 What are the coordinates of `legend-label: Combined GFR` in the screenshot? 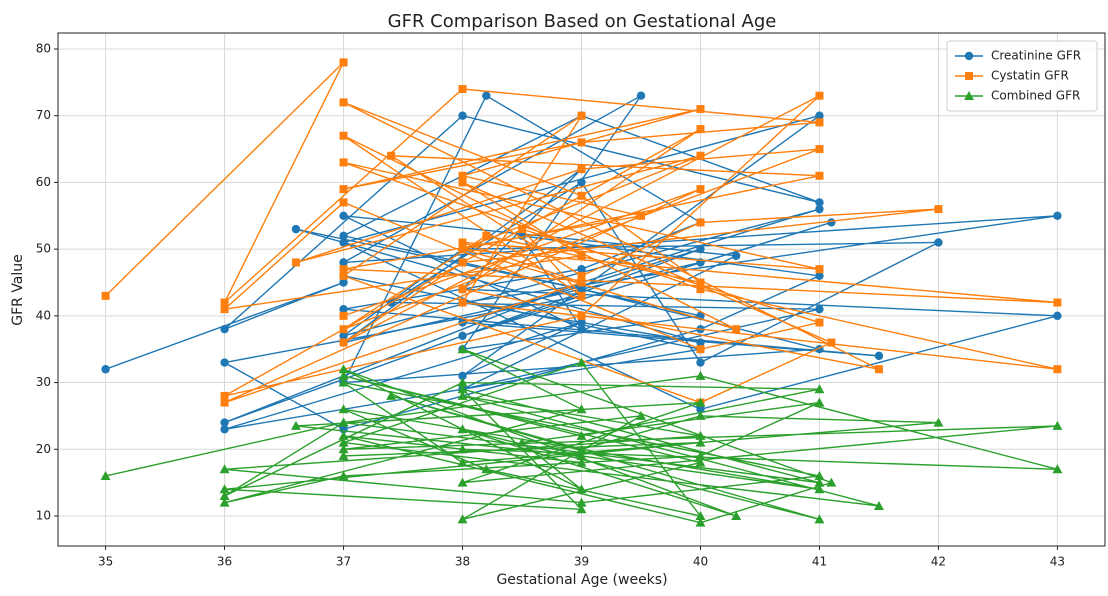 It's located at (1035, 96).